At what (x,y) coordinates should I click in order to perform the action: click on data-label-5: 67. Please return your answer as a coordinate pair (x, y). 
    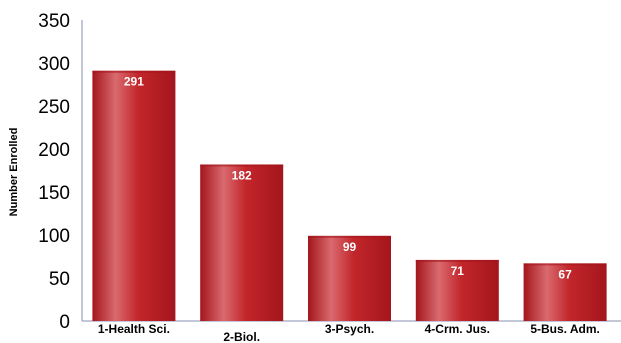
    Looking at the image, I should click on (565, 274).